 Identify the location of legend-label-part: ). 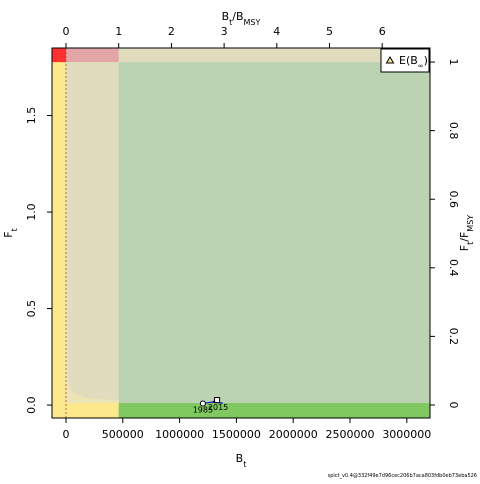
(426, 60).